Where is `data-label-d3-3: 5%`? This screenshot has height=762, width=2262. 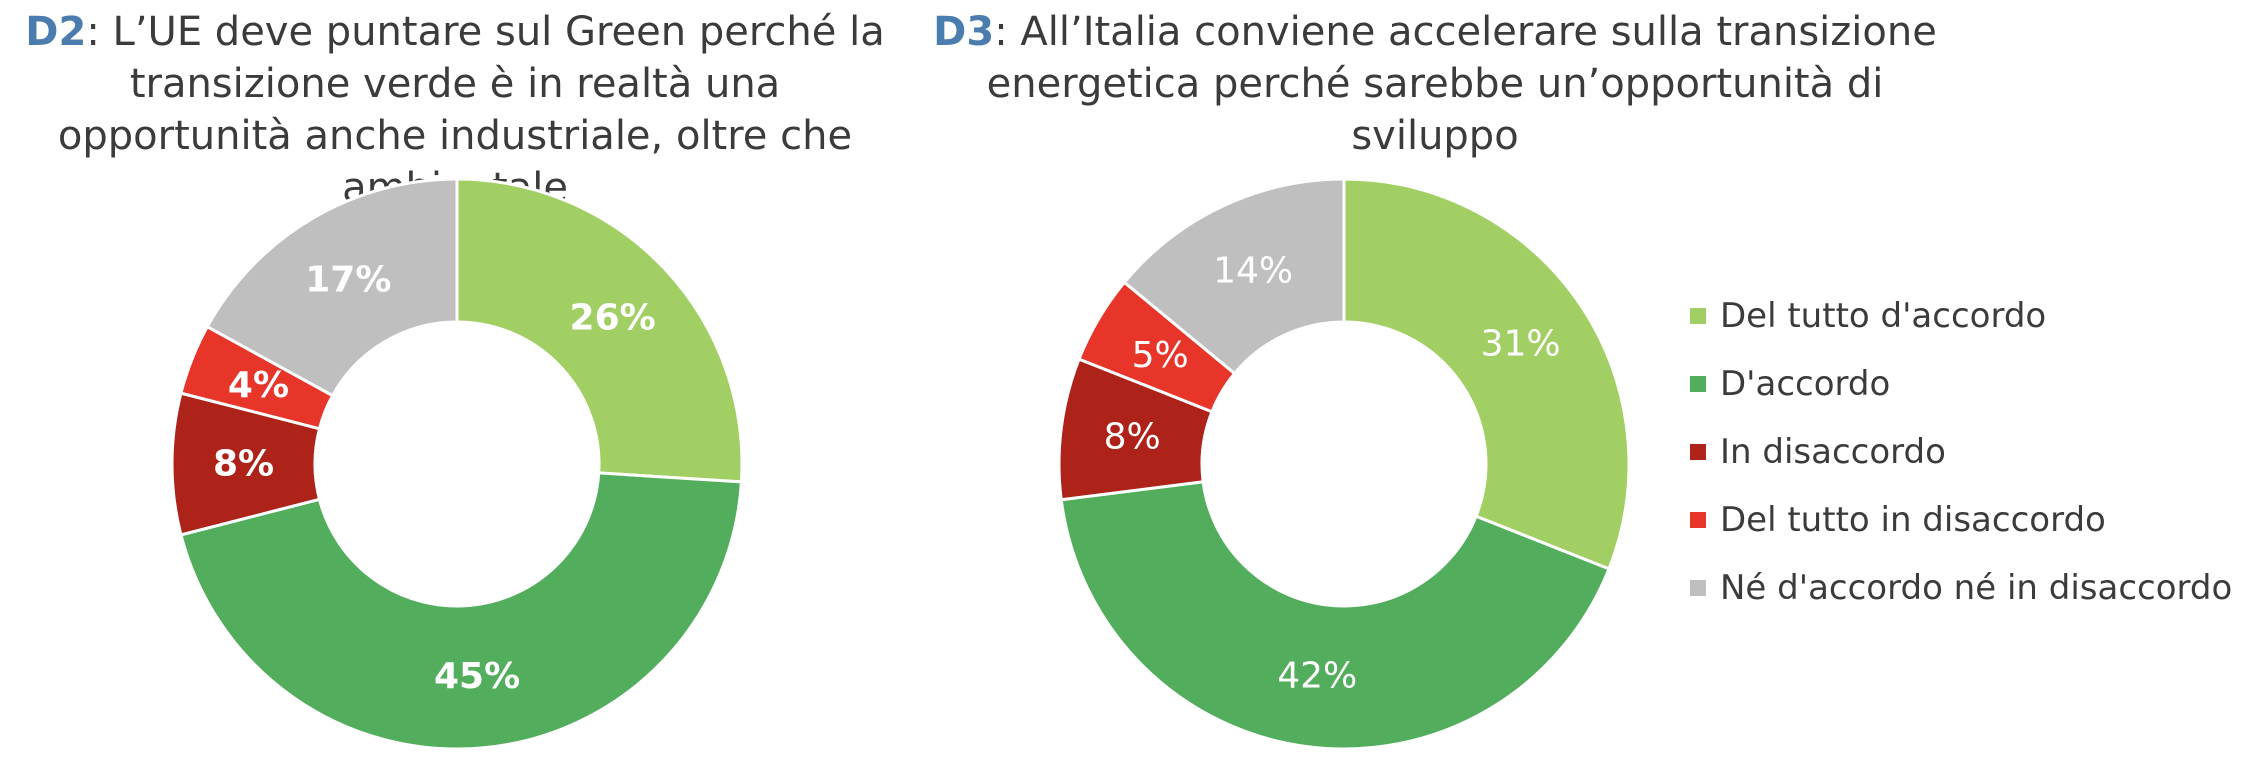
data-label-d3-3: 5% is located at coordinates (1160, 355).